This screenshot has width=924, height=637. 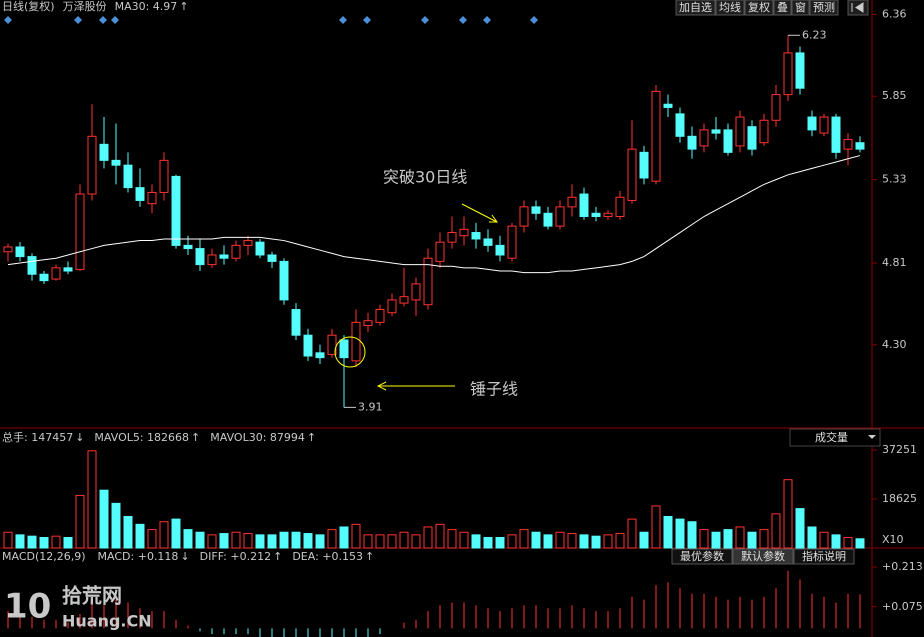 I want to click on toolbar-button: 复权, so click(x=759, y=8).